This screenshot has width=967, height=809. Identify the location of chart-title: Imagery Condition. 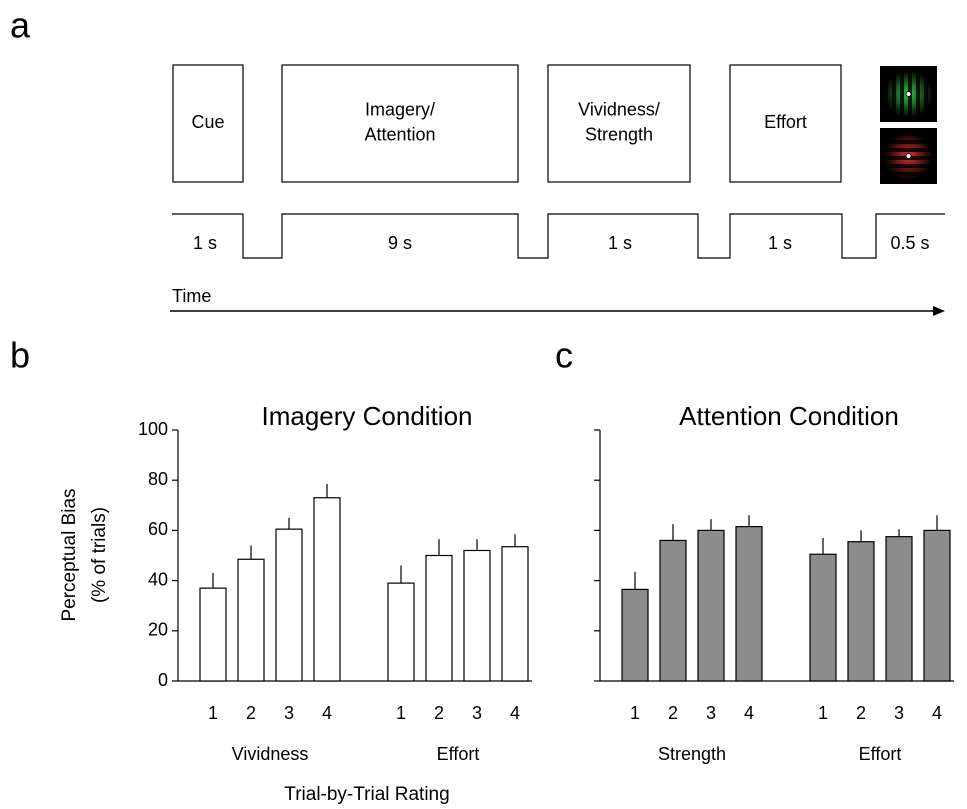
(367, 416).